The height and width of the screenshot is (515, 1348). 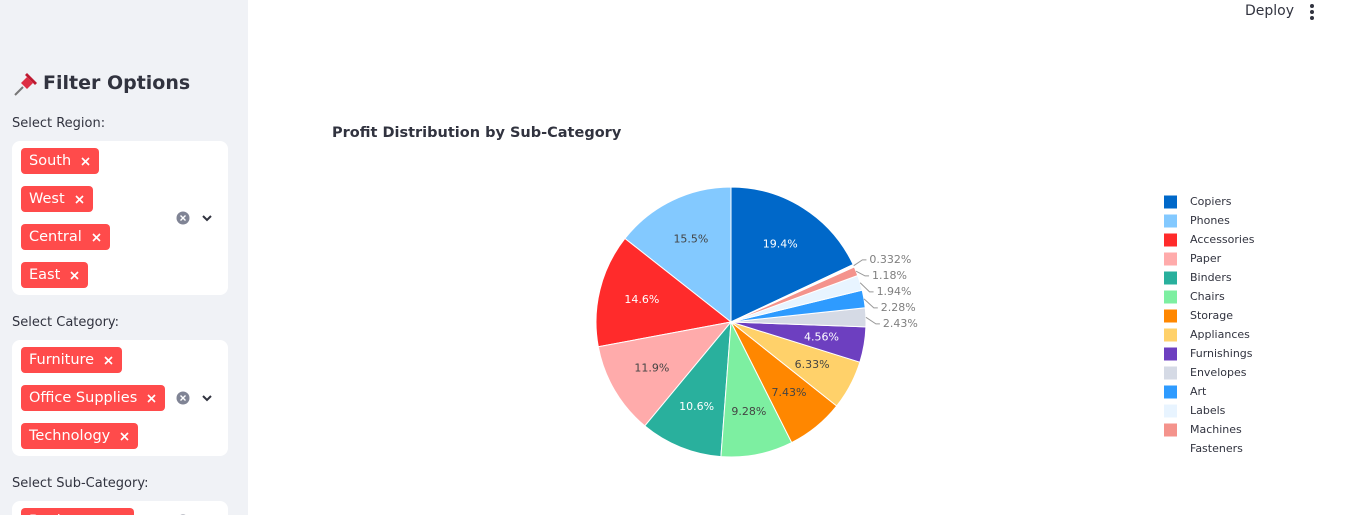 I want to click on slice-label: 10.6%, so click(x=696, y=406).